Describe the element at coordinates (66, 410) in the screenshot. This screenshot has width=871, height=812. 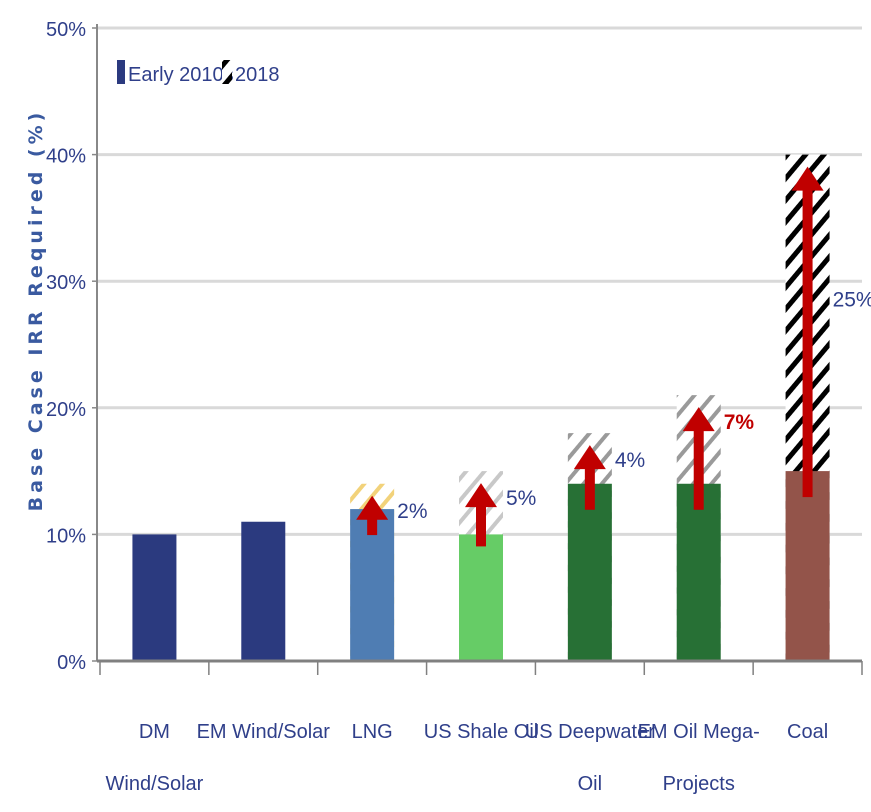
I see `y-tick-label: 20%` at that location.